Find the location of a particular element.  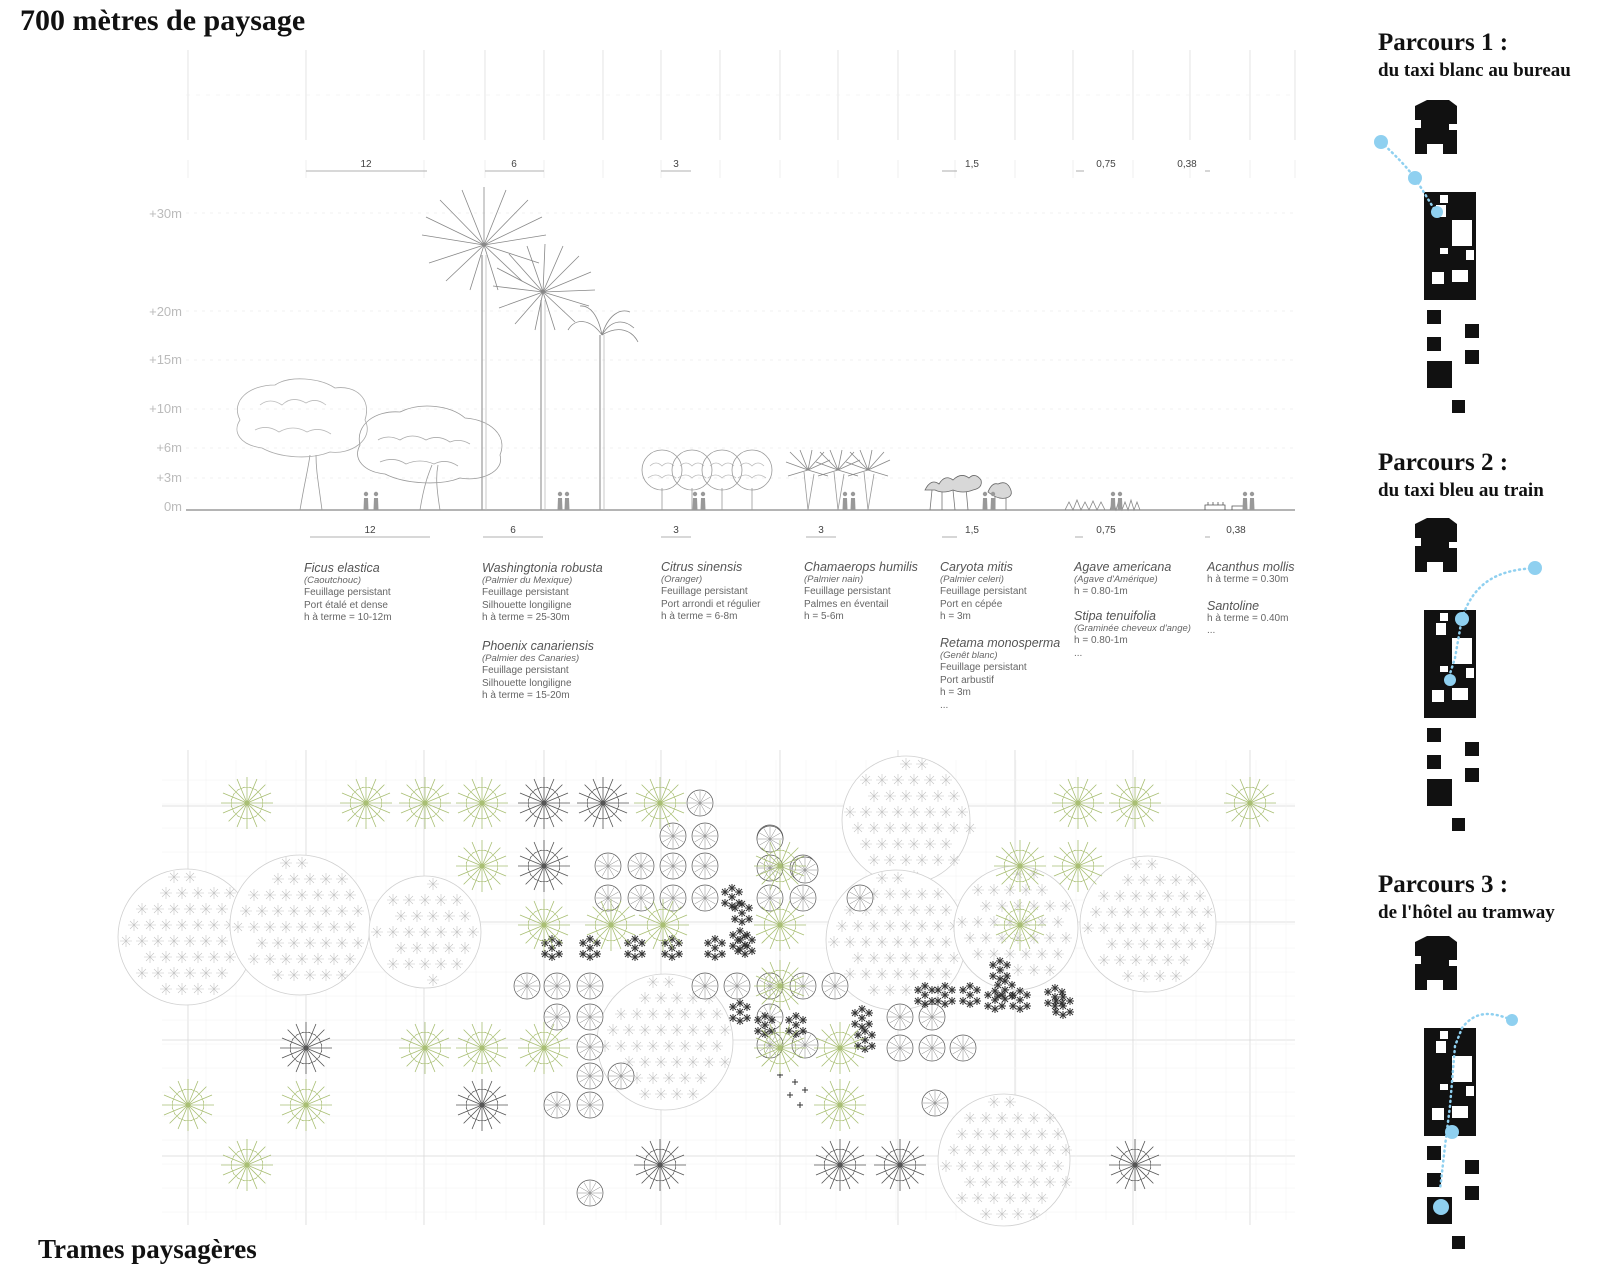

washingtonia-palm-icon is located at coordinates (484, 348).